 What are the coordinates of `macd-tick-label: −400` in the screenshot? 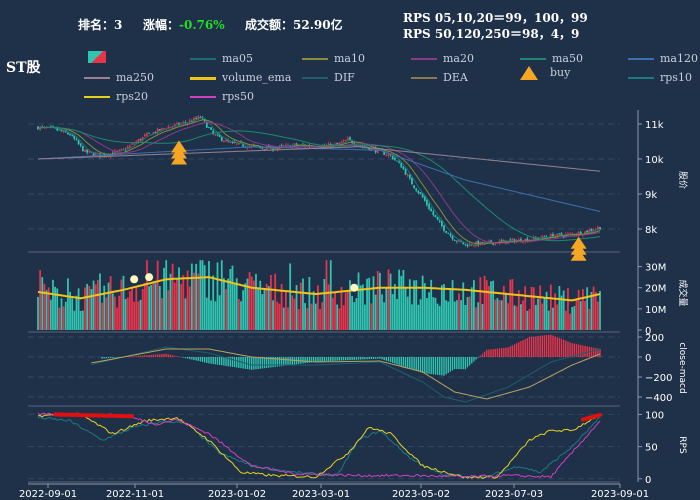 It's located at (658, 398).